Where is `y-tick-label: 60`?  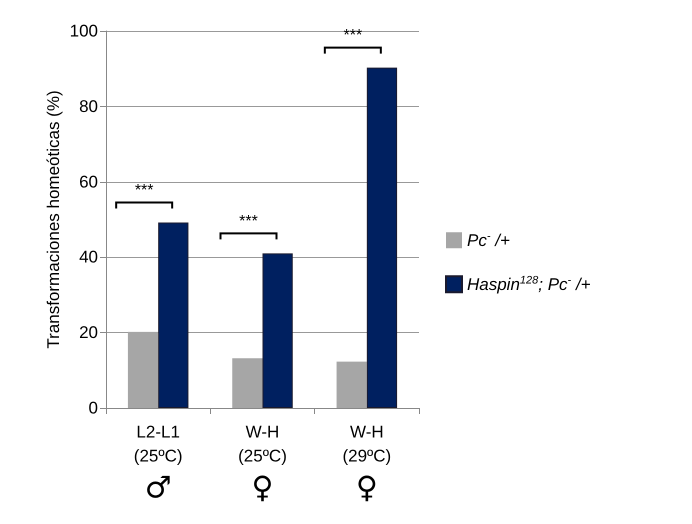 y-tick-label: 60 is located at coordinates (88, 182).